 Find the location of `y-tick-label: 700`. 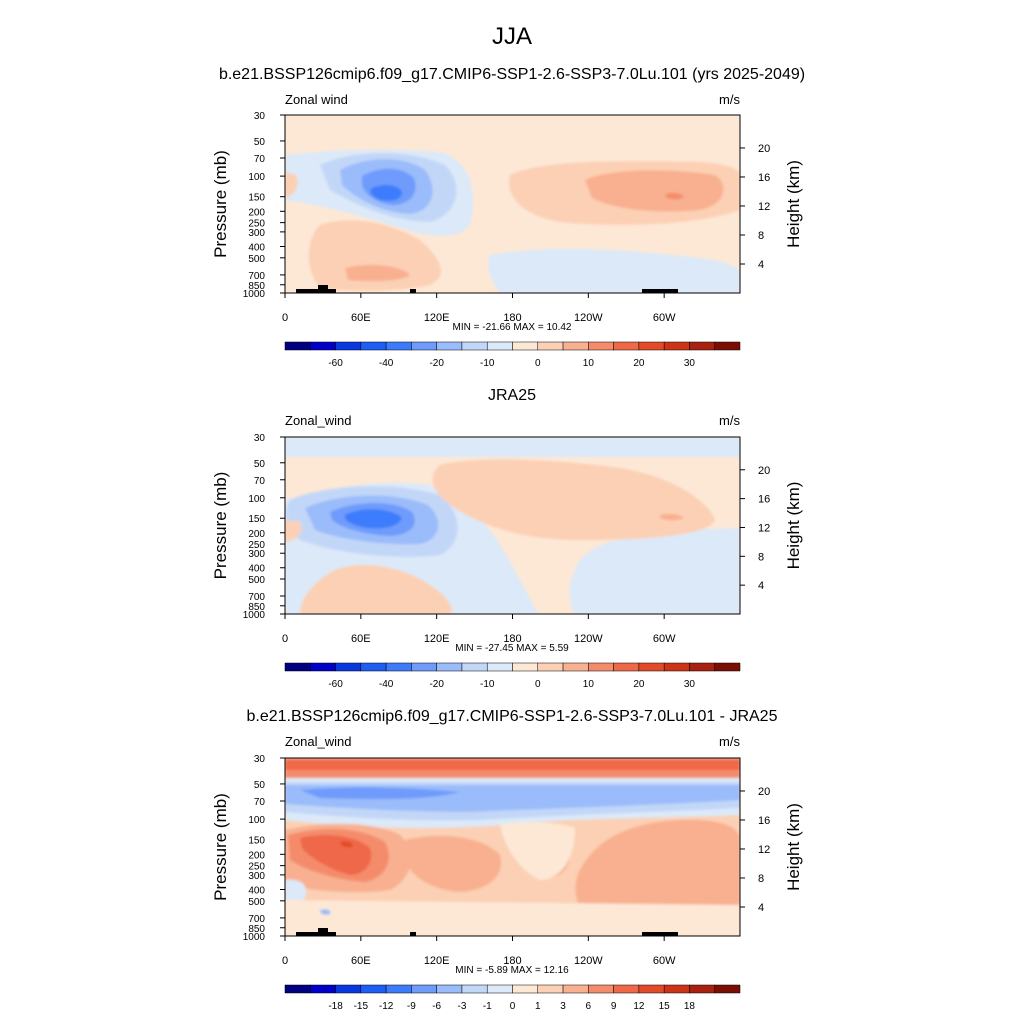

y-tick-label: 700 is located at coordinates (256, 919).